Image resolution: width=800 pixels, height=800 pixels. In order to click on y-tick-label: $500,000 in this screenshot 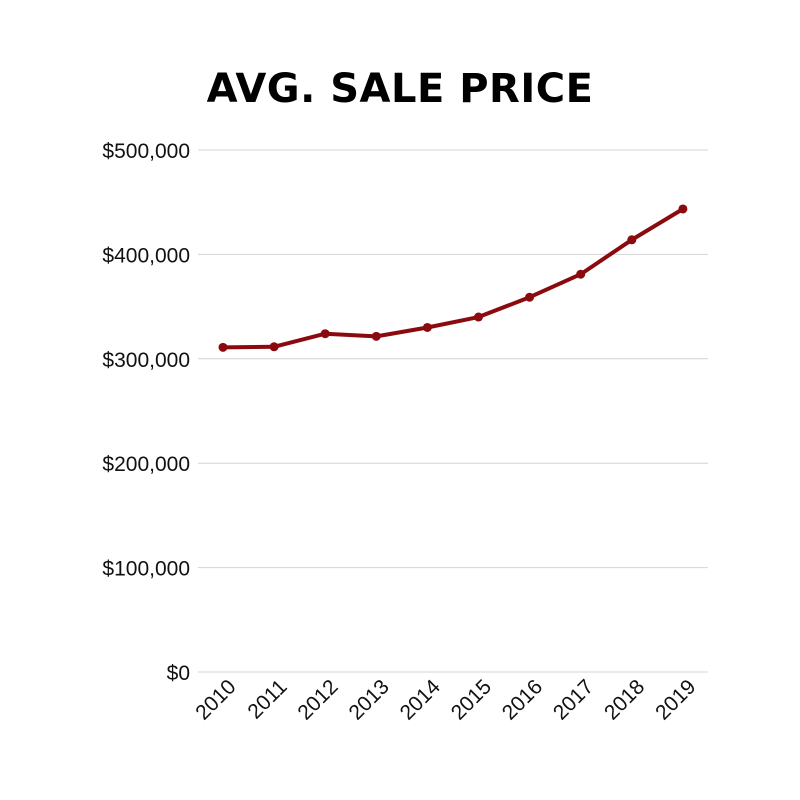, I will do `click(146, 151)`.